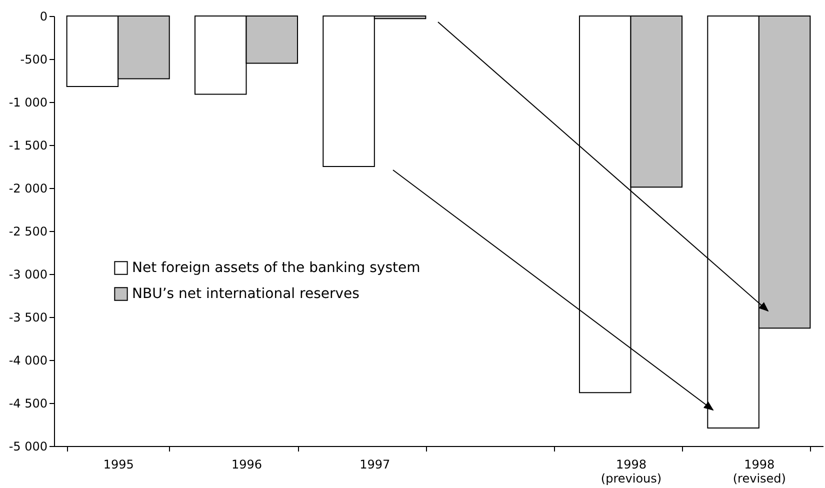 The image size is (825, 488). What do you see at coordinates (28, 447) in the screenshot?
I see `y-tick-label: -5 000` at bounding box center [28, 447].